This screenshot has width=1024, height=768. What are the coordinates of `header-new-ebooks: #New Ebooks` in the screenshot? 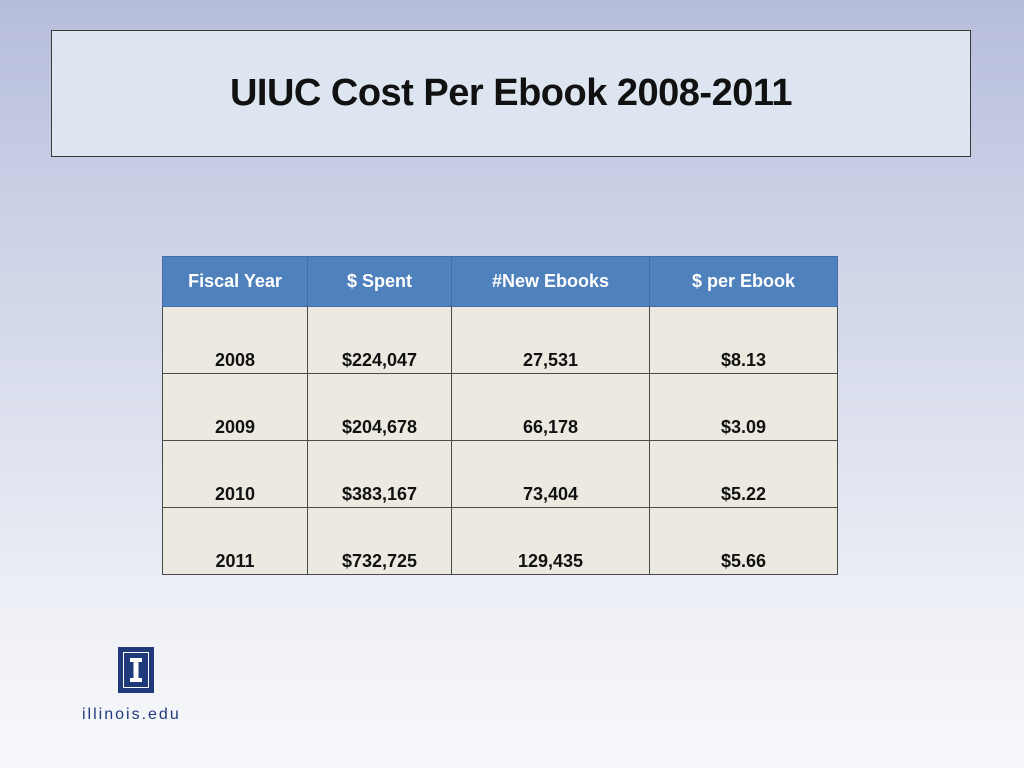 It's located at (550, 281).